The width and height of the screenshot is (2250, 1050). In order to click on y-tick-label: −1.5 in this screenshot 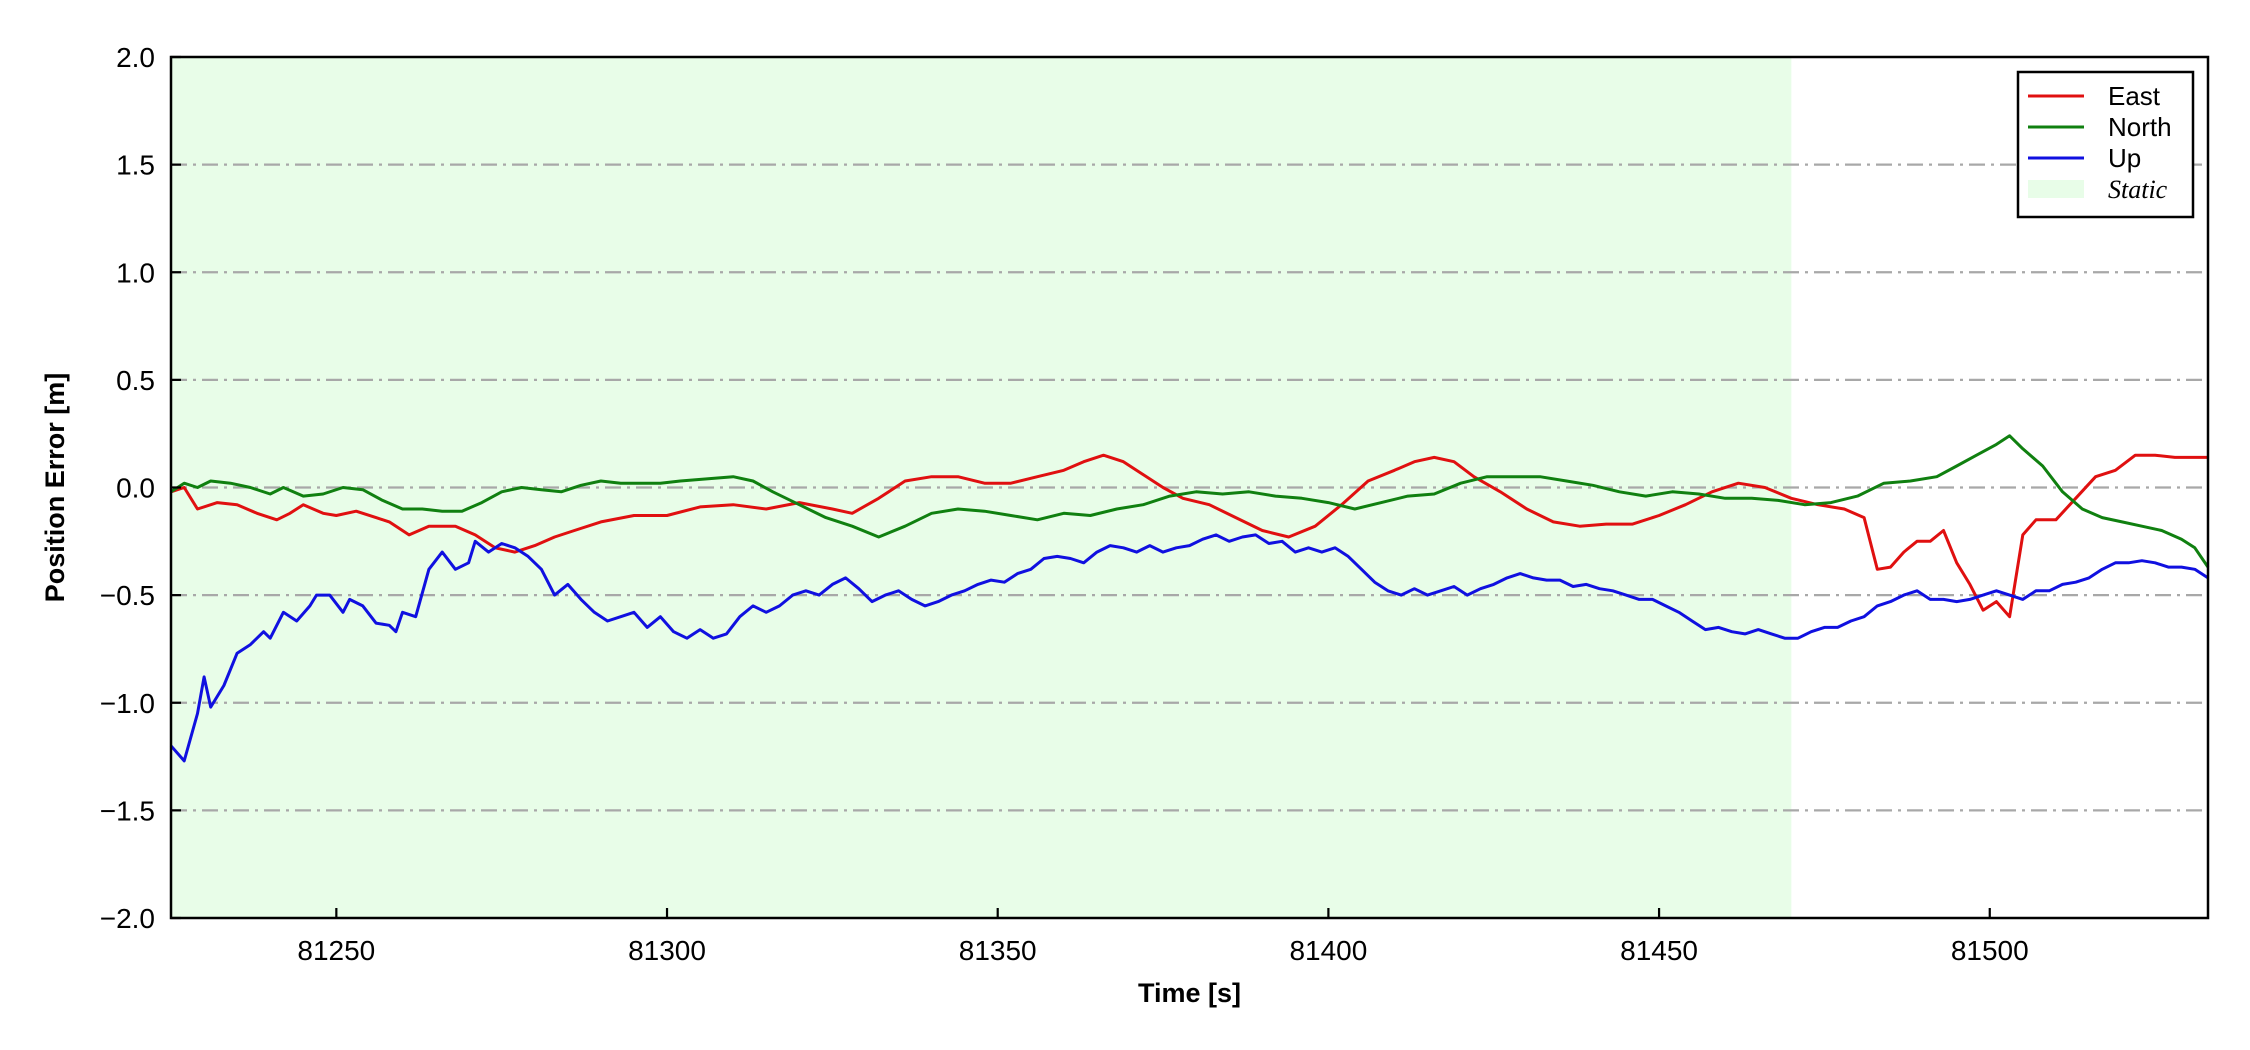, I will do `click(127, 810)`.